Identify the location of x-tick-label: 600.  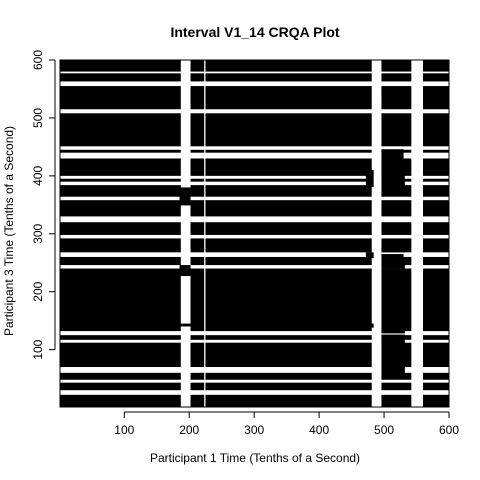
(449, 430).